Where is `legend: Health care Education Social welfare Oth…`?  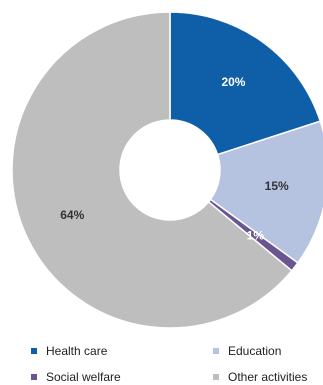
legend: Health care Education Social welfare Oth… is located at coordinates (161, 360).